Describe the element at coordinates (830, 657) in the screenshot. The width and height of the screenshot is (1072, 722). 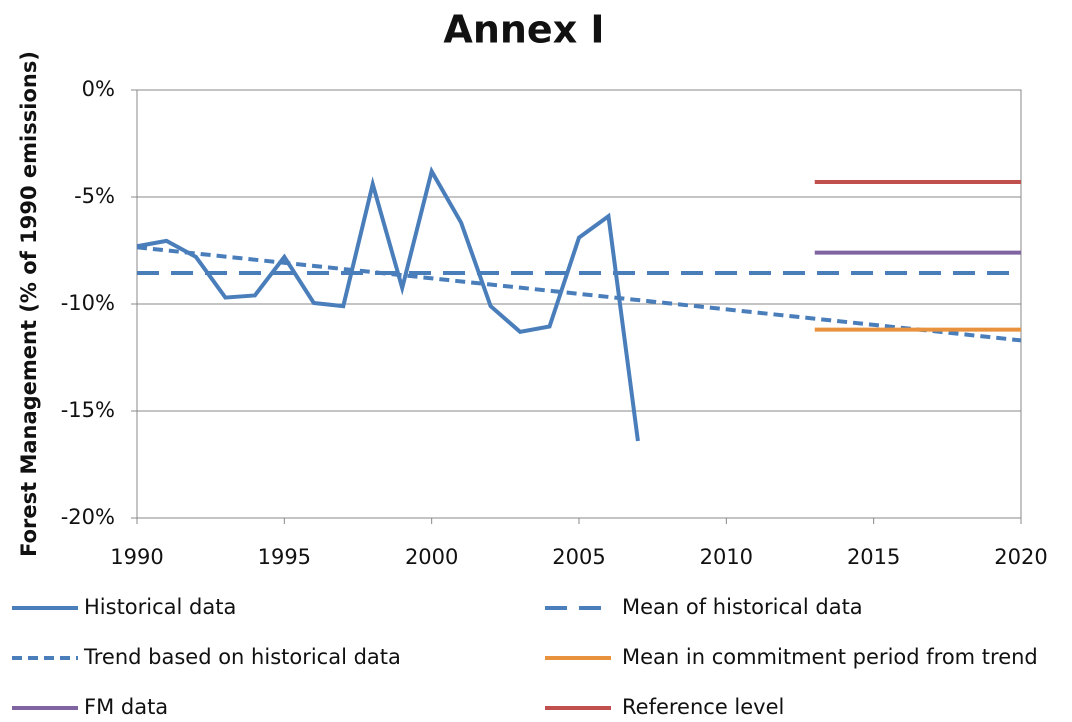
I see `legend-label: Mean in commitment period from trend` at that location.